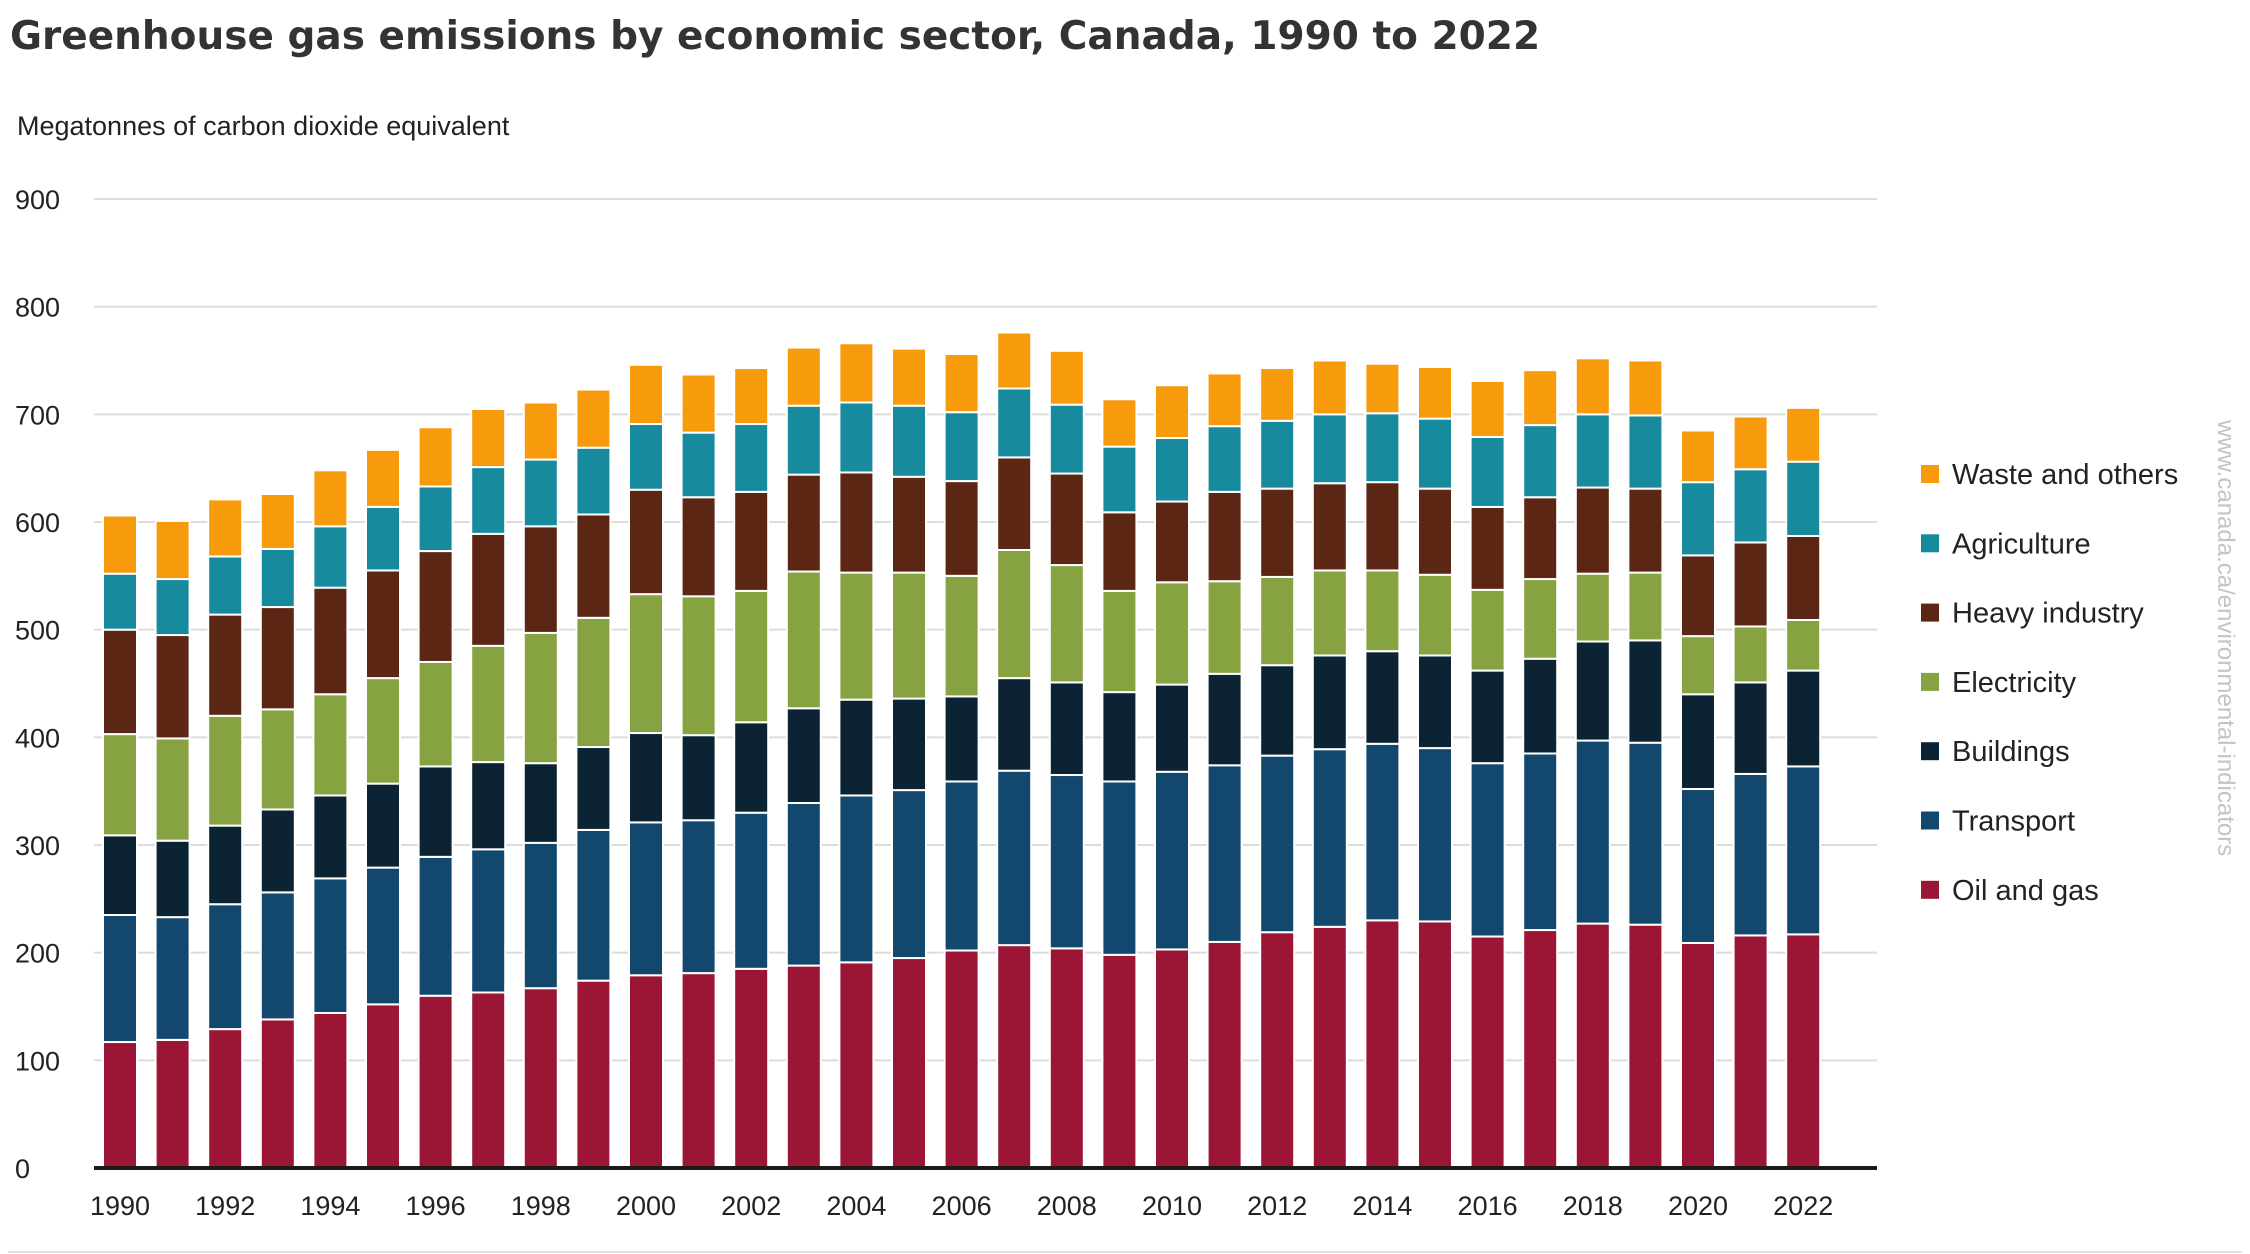 The width and height of the screenshot is (2250, 1254). I want to click on bar-segment: Oil and gas 2011: 210, so click(1224, 1055).